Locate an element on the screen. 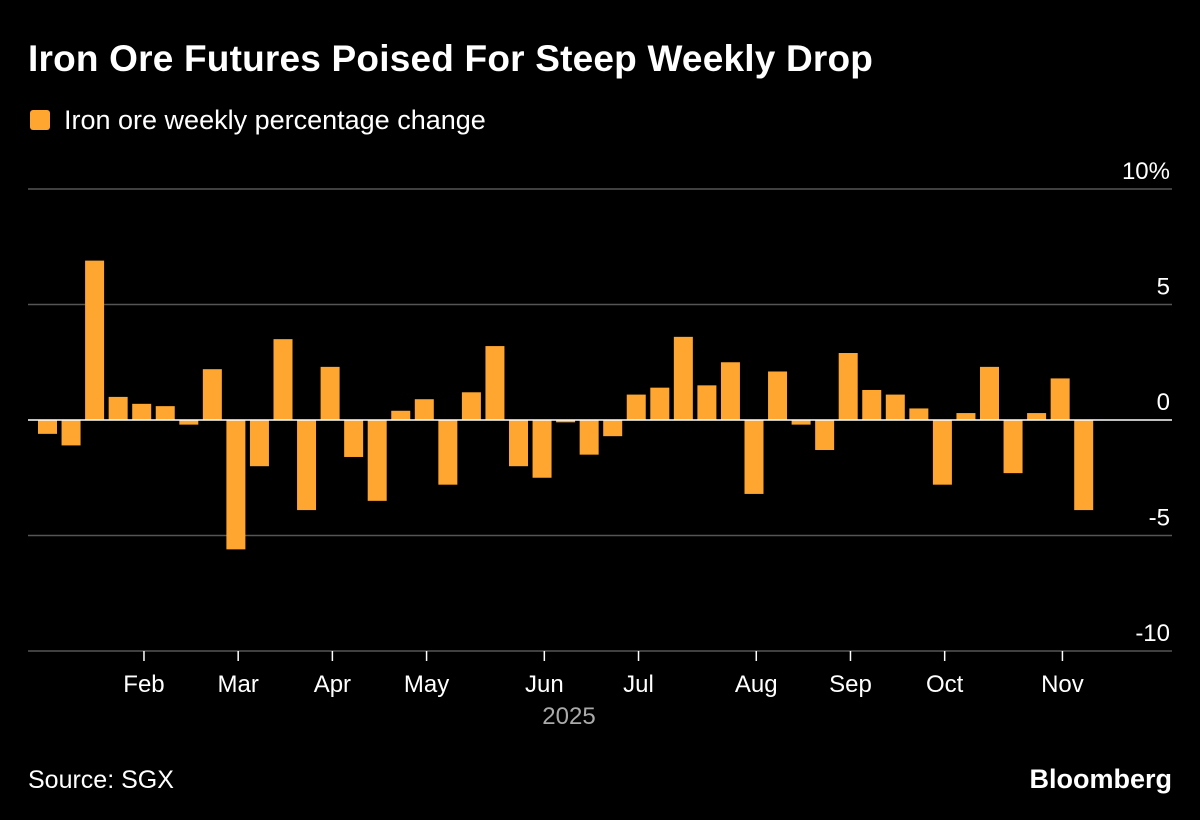 The width and height of the screenshot is (1200, 820). x-tick-label: Mar is located at coordinates (238, 684).